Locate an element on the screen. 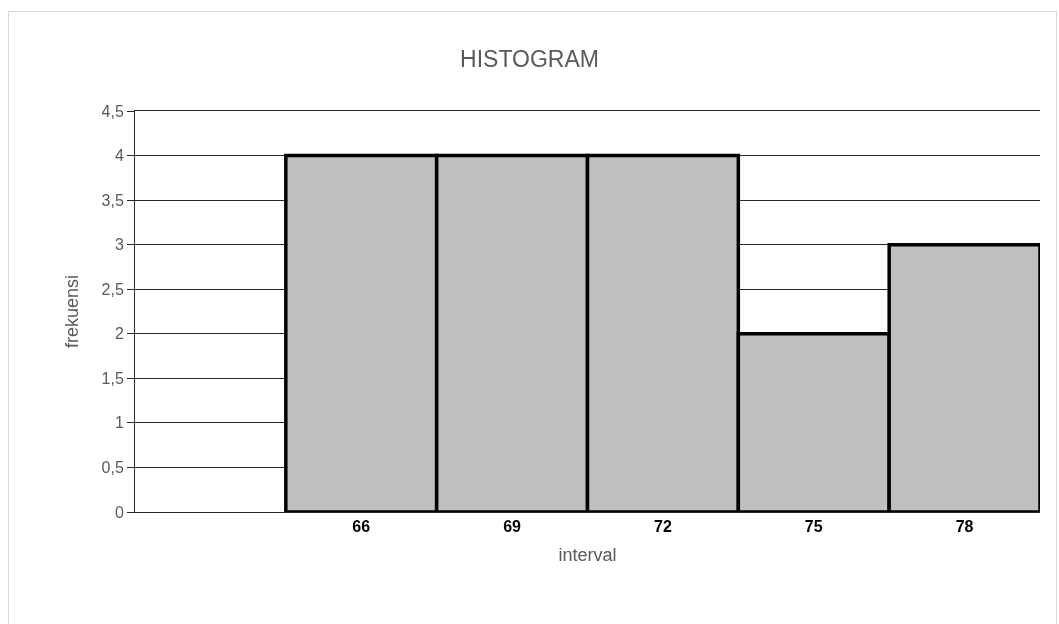  y-tick-label: 1 is located at coordinates (119, 423).